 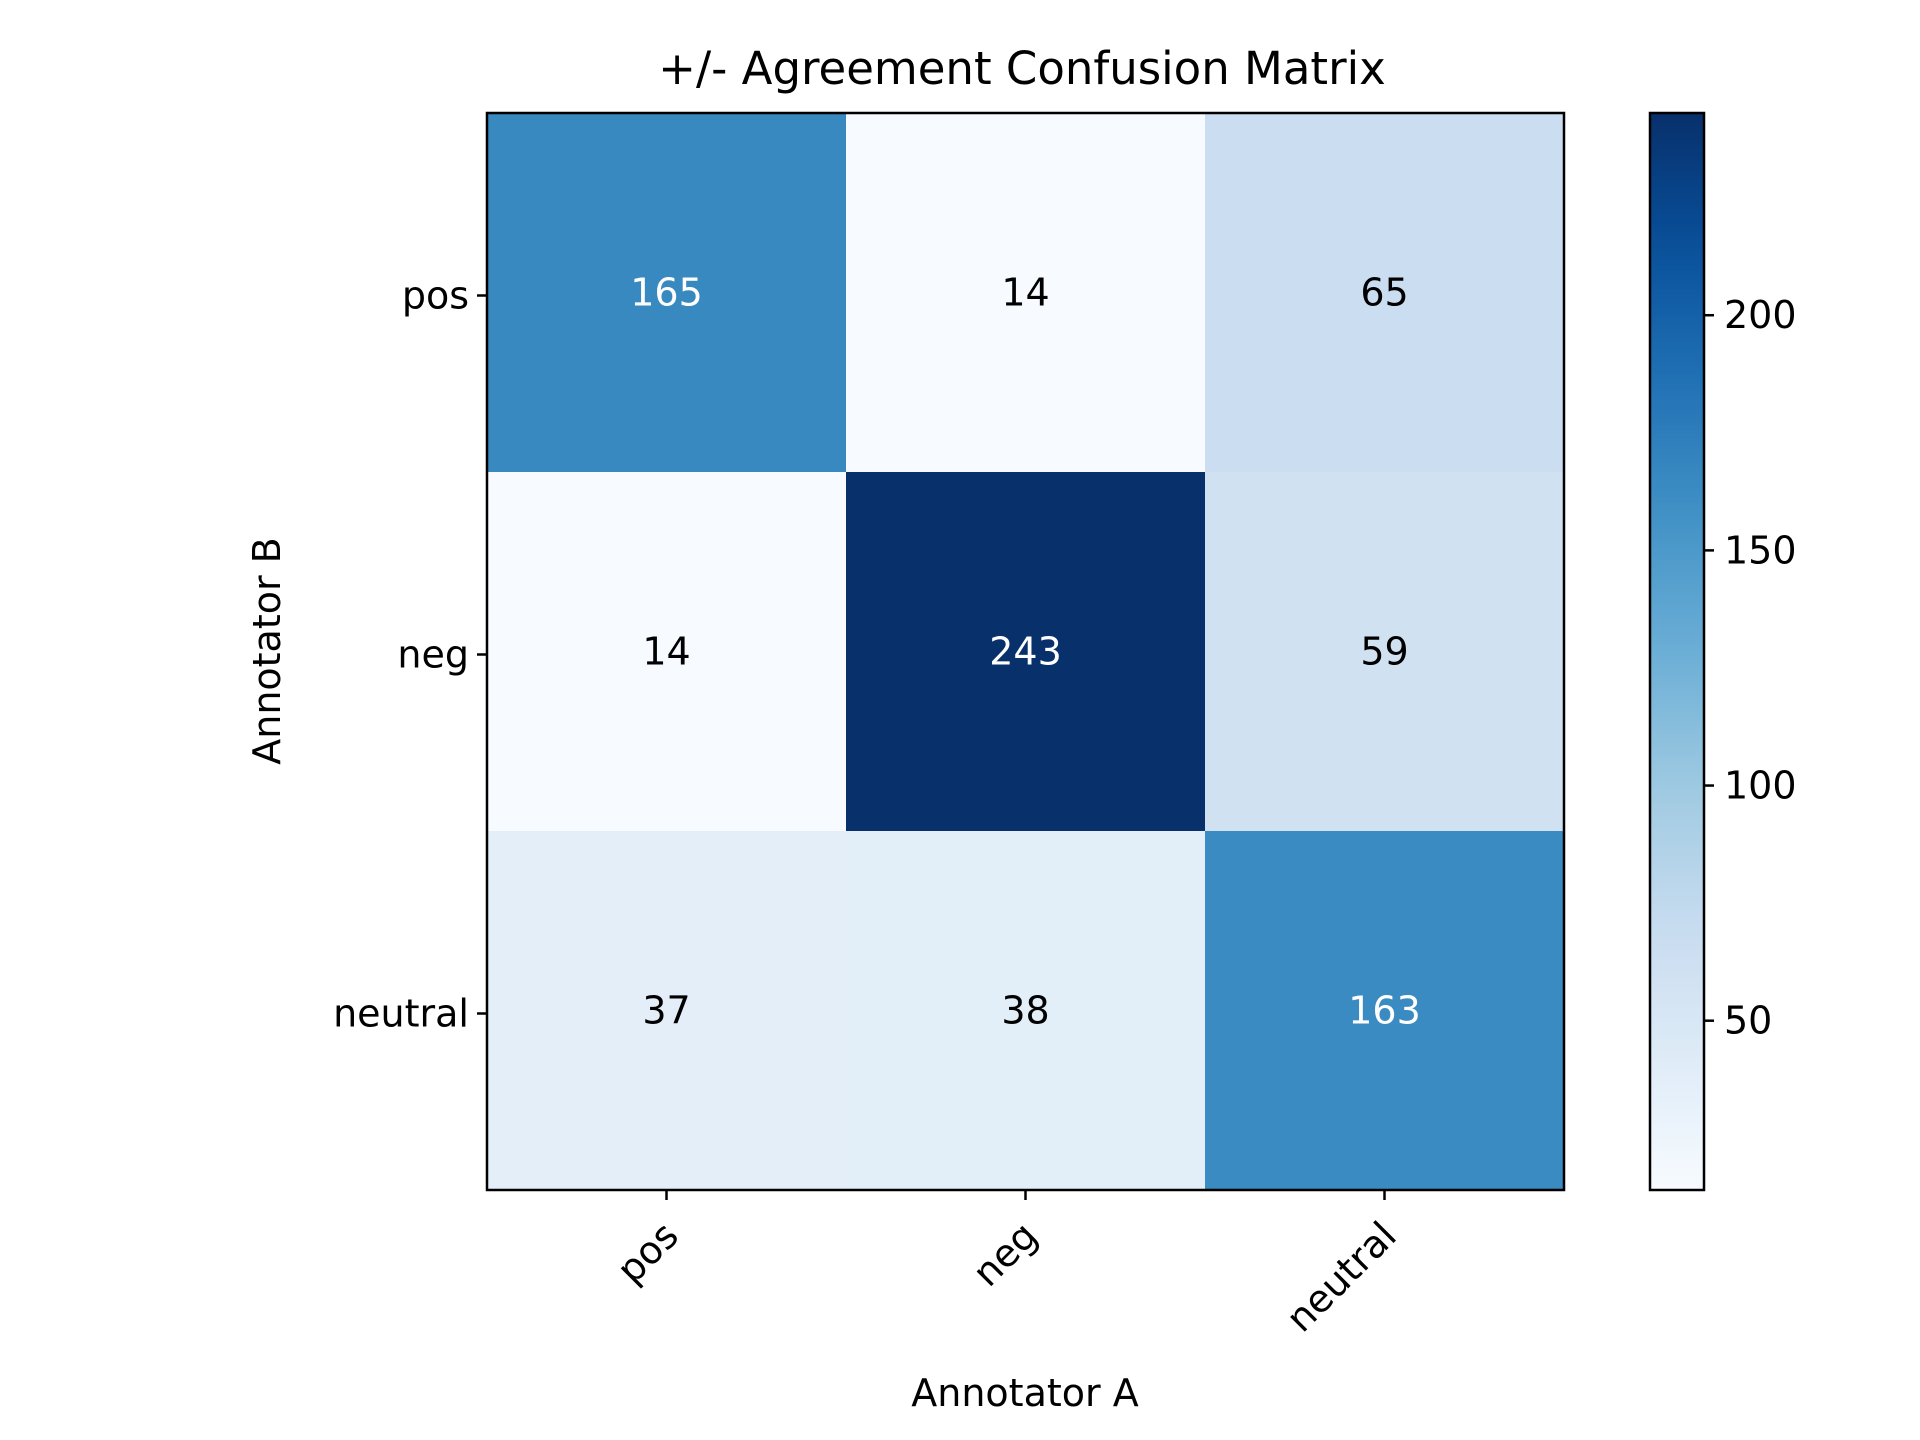 I want to click on colorbar-tick-label: 150, so click(x=1760, y=550).